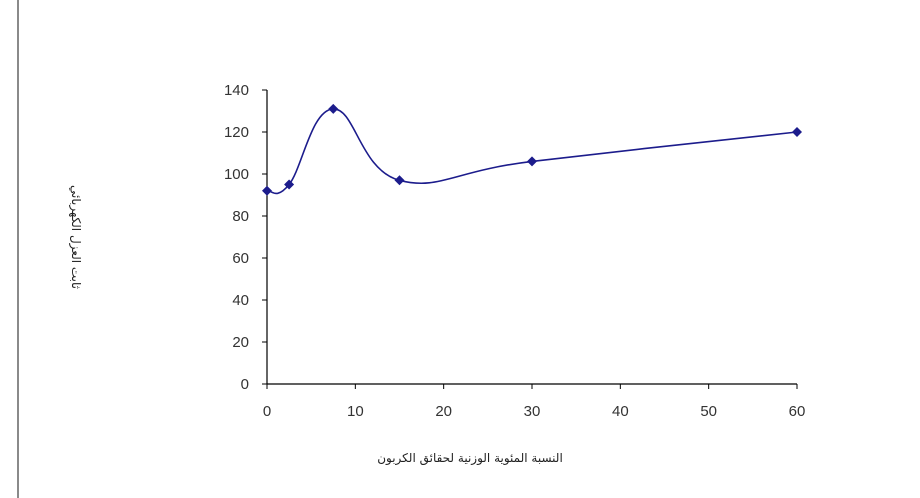  What do you see at coordinates (240, 216) in the screenshot?
I see `y-tick-label: 80` at bounding box center [240, 216].